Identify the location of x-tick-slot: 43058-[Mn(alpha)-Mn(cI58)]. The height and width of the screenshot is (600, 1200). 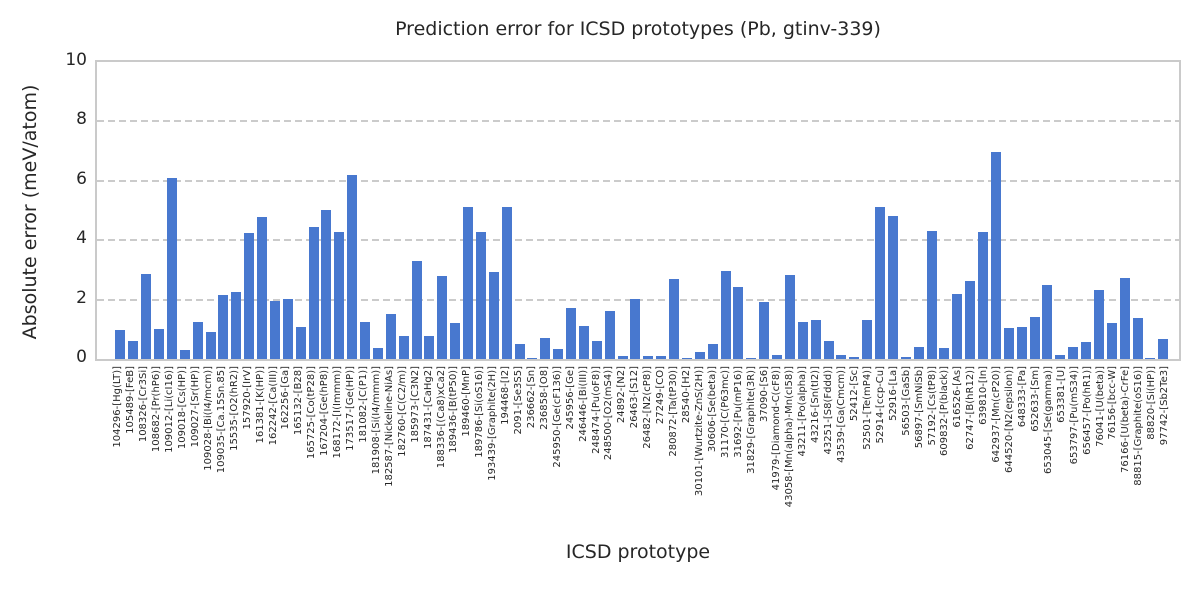
(790, 452).